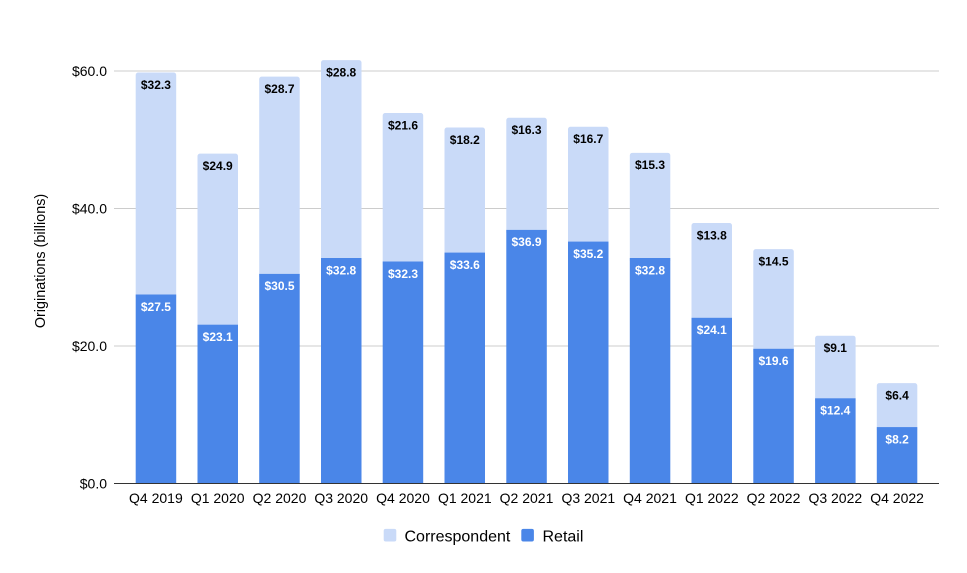 Image resolution: width=967 pixels, height=573 pixels. What do you see at coordinates (835, 498) in the screenshot?
I see `svg-text: Q3 2022` at bounding box center [835, 498].